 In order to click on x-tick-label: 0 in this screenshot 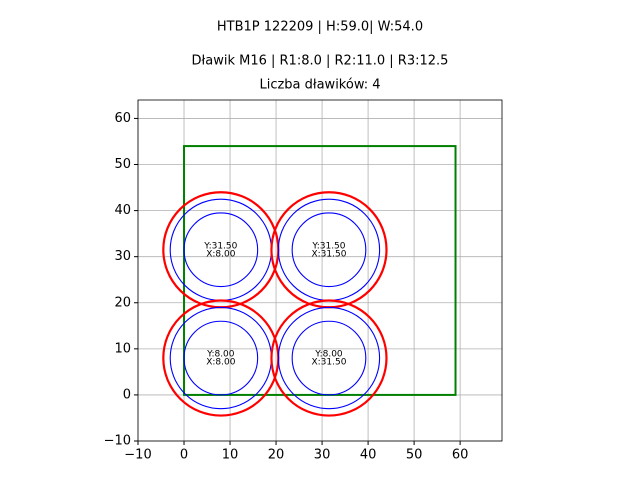, I will do `click(184, 455)`.